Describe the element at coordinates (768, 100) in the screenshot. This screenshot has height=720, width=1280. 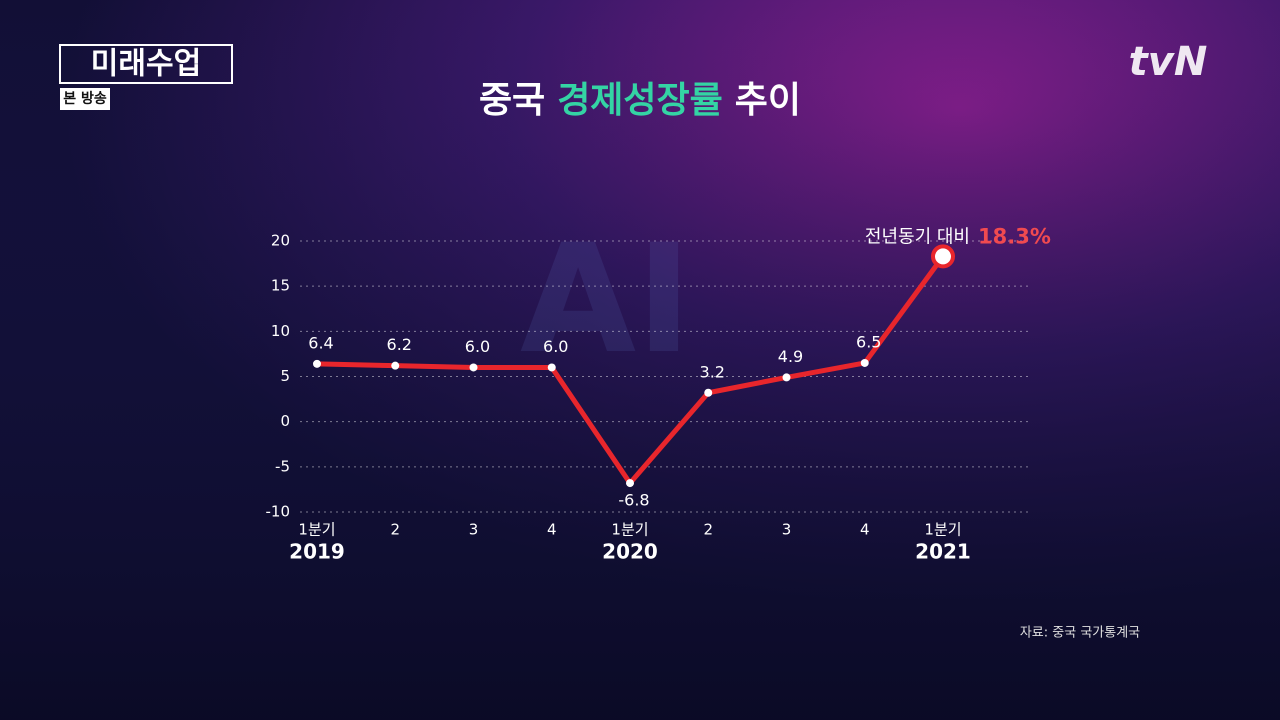
I see `title-part: 추이` at that location.